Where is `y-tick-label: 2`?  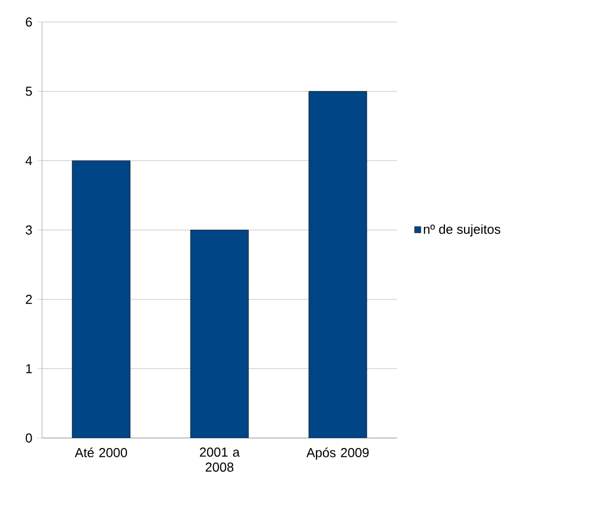
y-tick-label: 2 is located at coordinates (29, 299).